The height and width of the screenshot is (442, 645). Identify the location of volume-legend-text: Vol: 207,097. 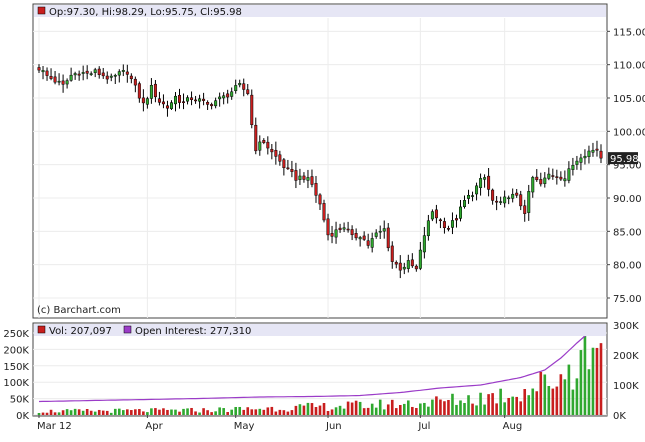
(80, 331).